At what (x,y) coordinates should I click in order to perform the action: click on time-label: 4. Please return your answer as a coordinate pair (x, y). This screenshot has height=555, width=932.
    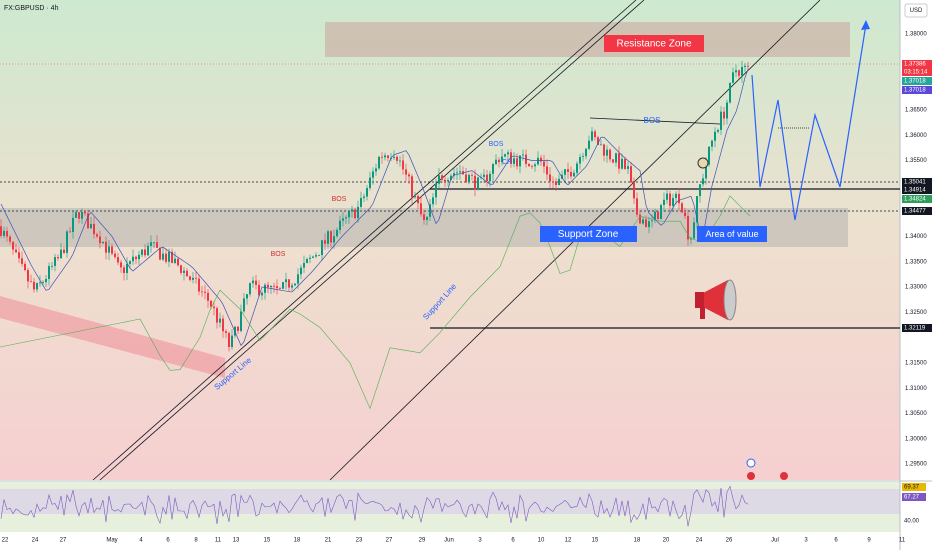
    Looking at the image, I should click on (141, 541).